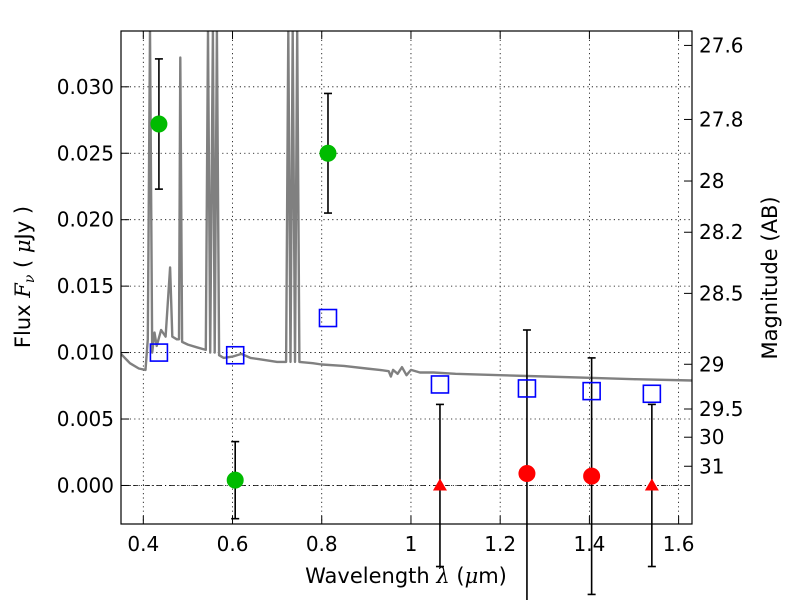 The image size is (800, 600). I want to click on x-tick-label: 1.4, so click(589, 544).